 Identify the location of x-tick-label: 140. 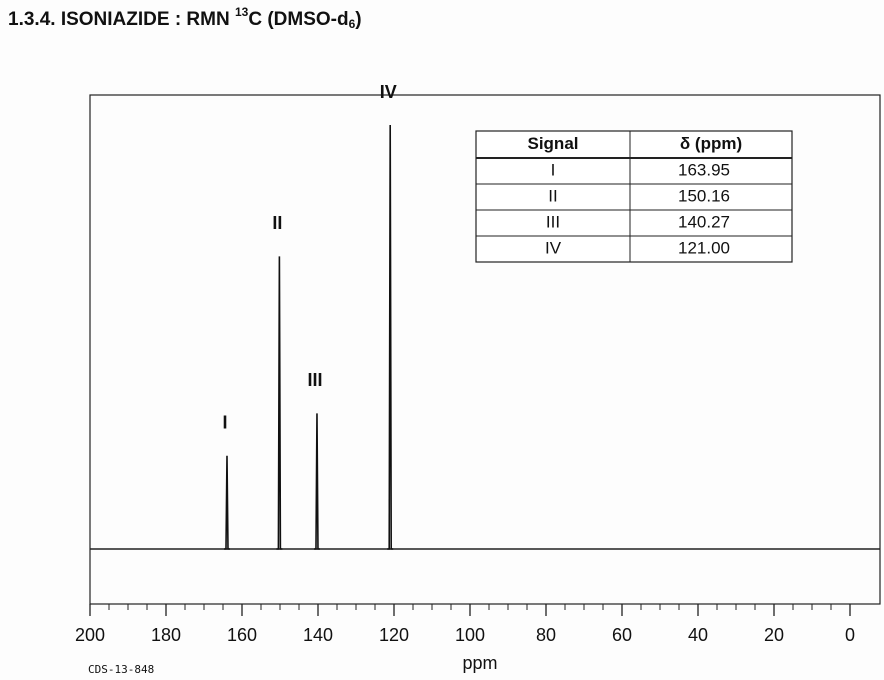
(318, 635).